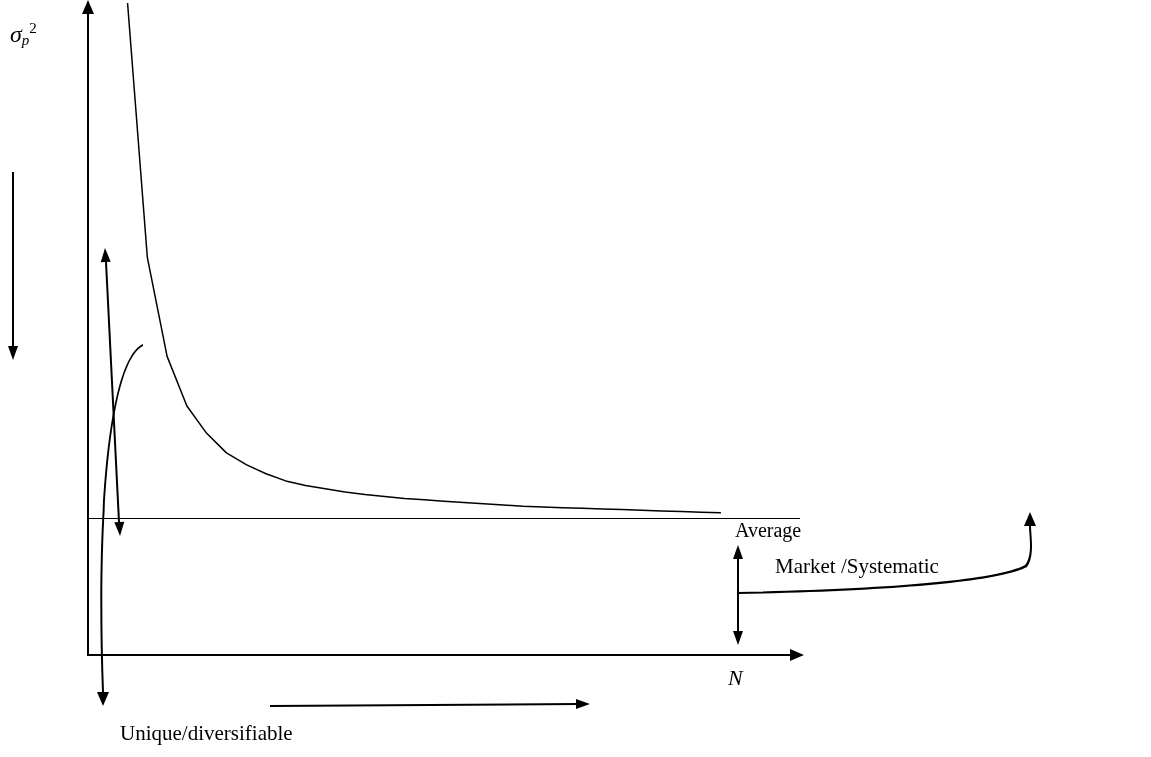 This screenshot has height=757, width=1151. Describe the element at coordinates (768, 531) in the screenshot. I see `ref-line-label: Average` at that location.